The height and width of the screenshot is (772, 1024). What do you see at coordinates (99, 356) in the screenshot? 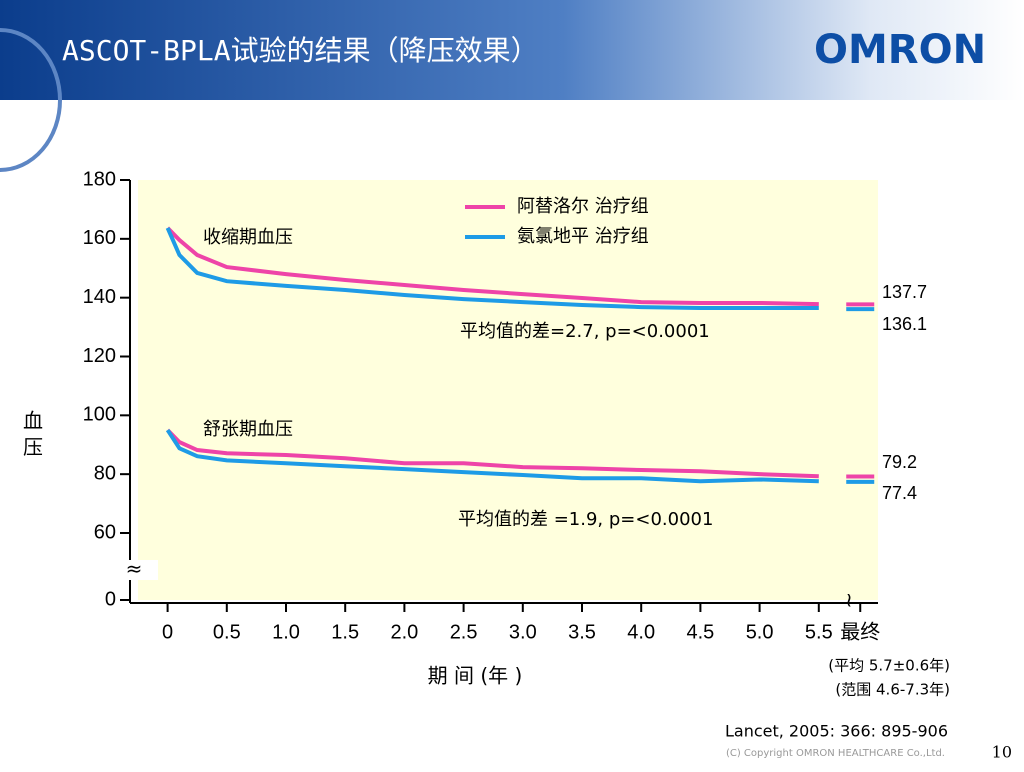
I see `y-tick-label: 120` at bounding box center [99, 356].